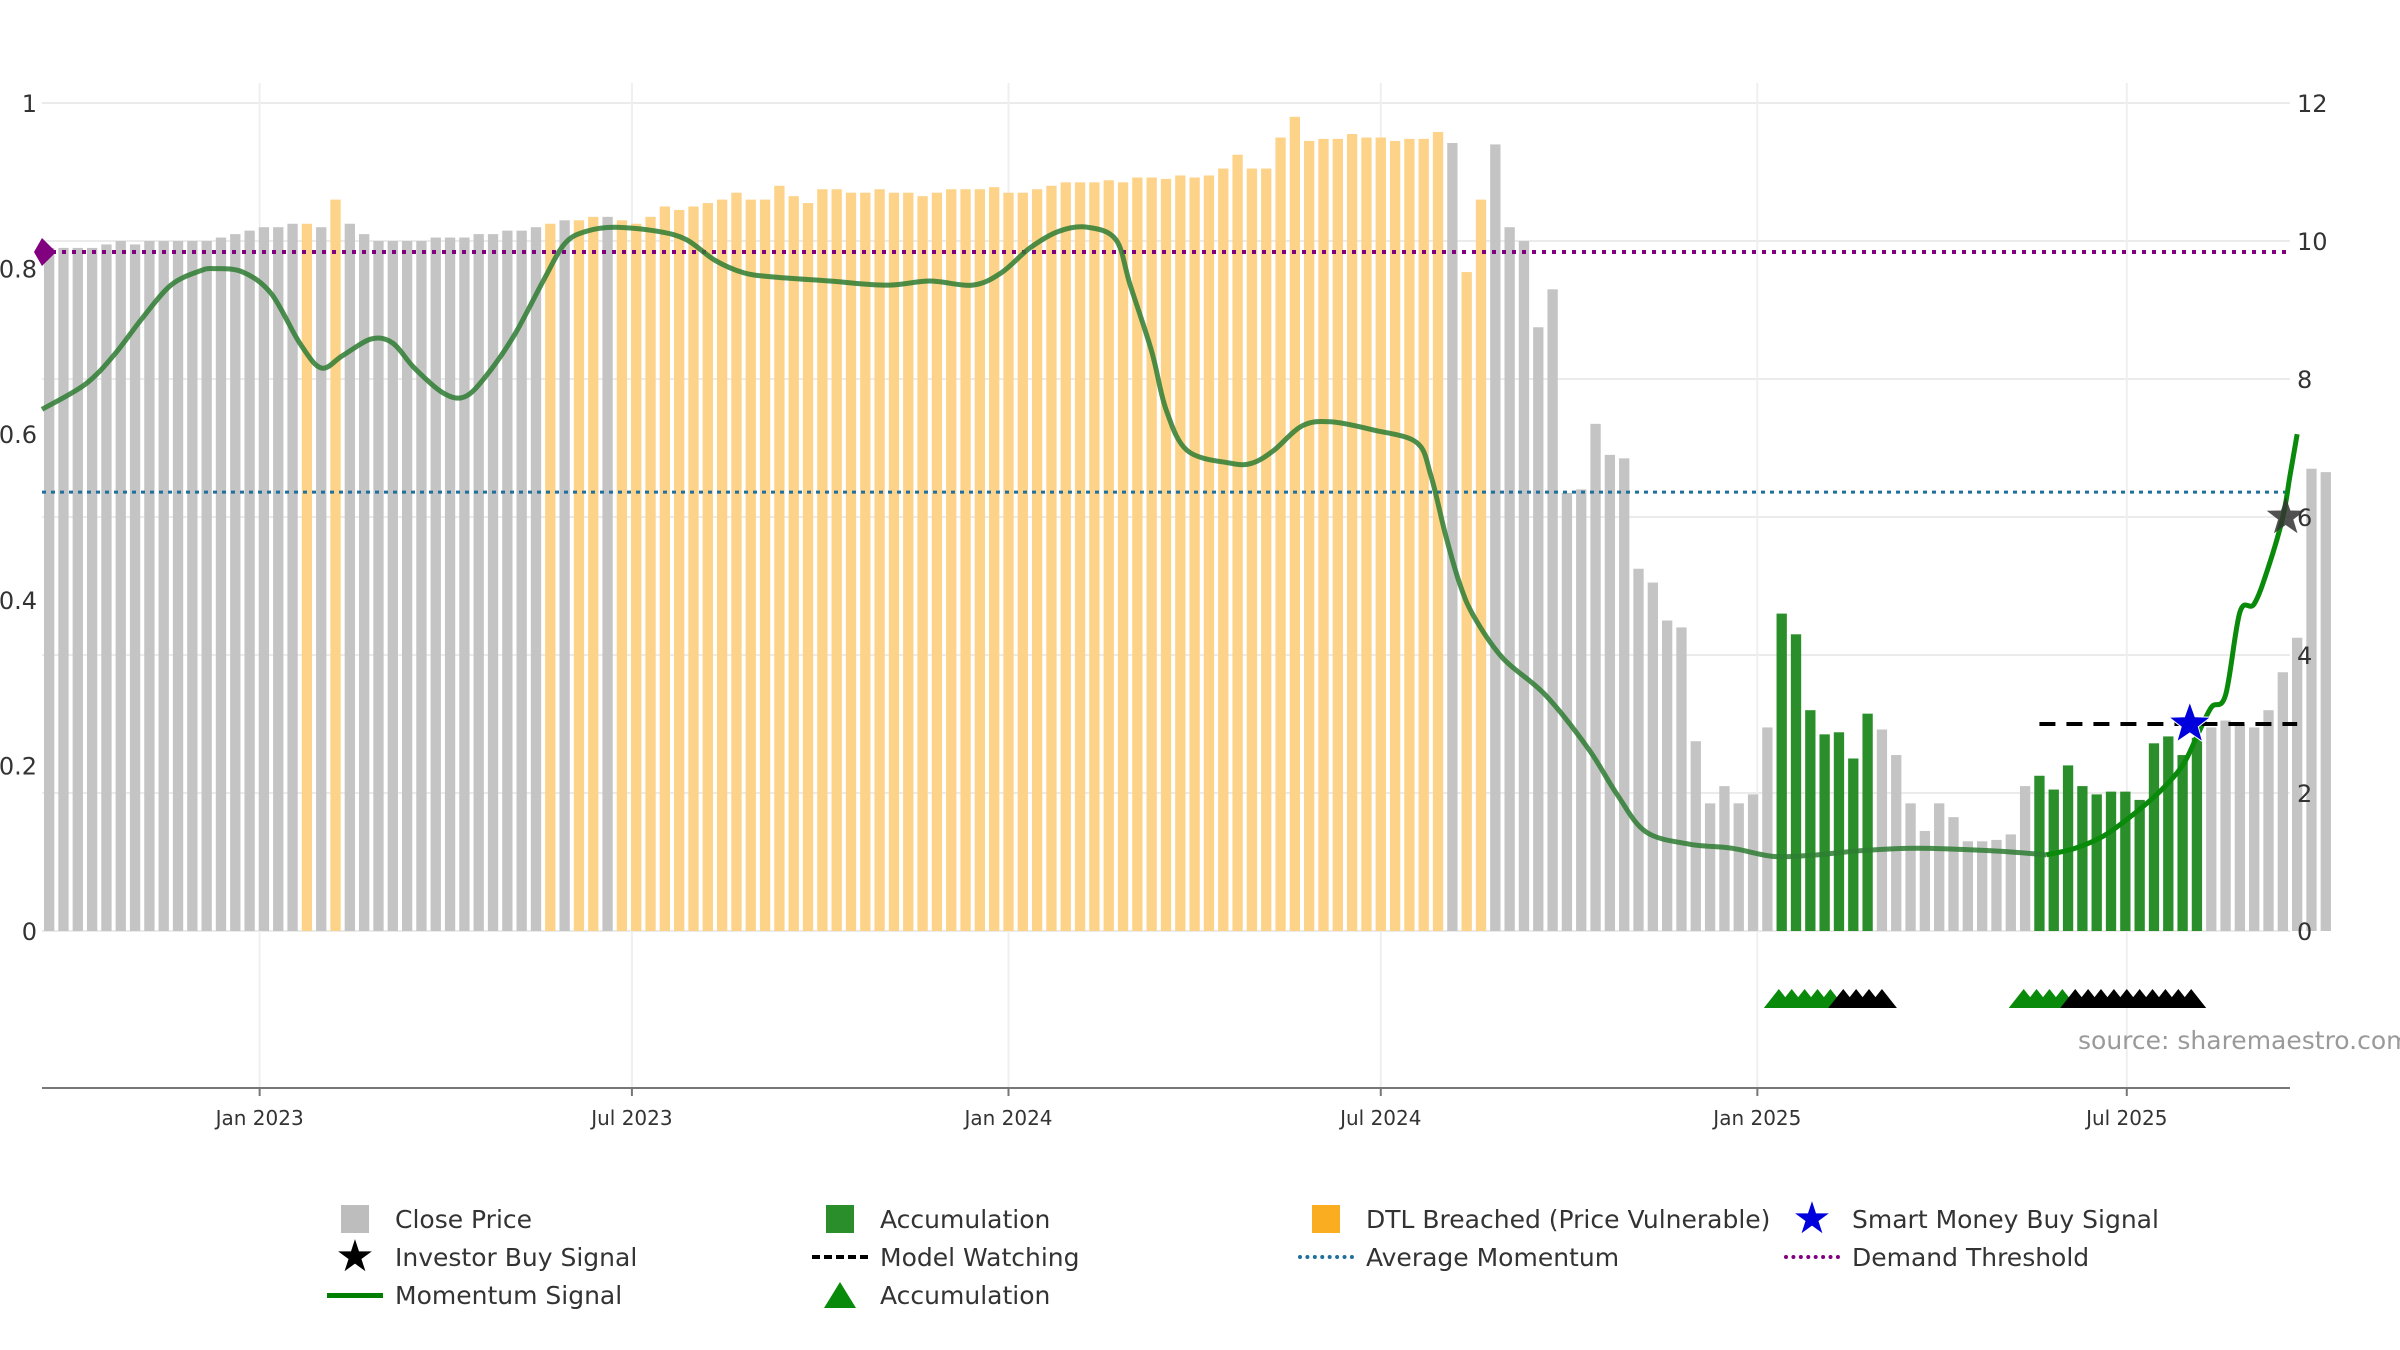  What do you see at coordinates (259, 1118) in the screenshot?
I see `x-tick-label: Jan 2023` at bounding box center [259, 1118].